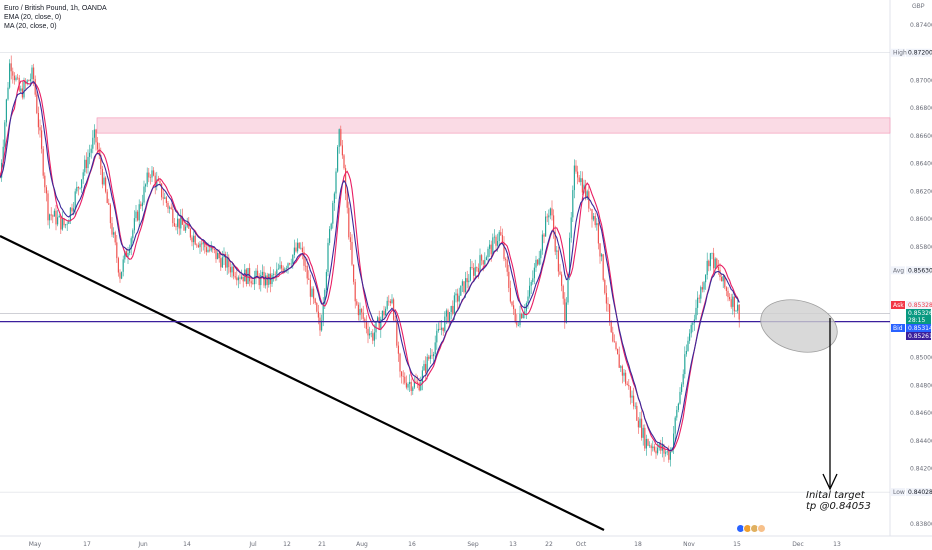  I want to click on price-tag-label: Bid, so click(898, 328).